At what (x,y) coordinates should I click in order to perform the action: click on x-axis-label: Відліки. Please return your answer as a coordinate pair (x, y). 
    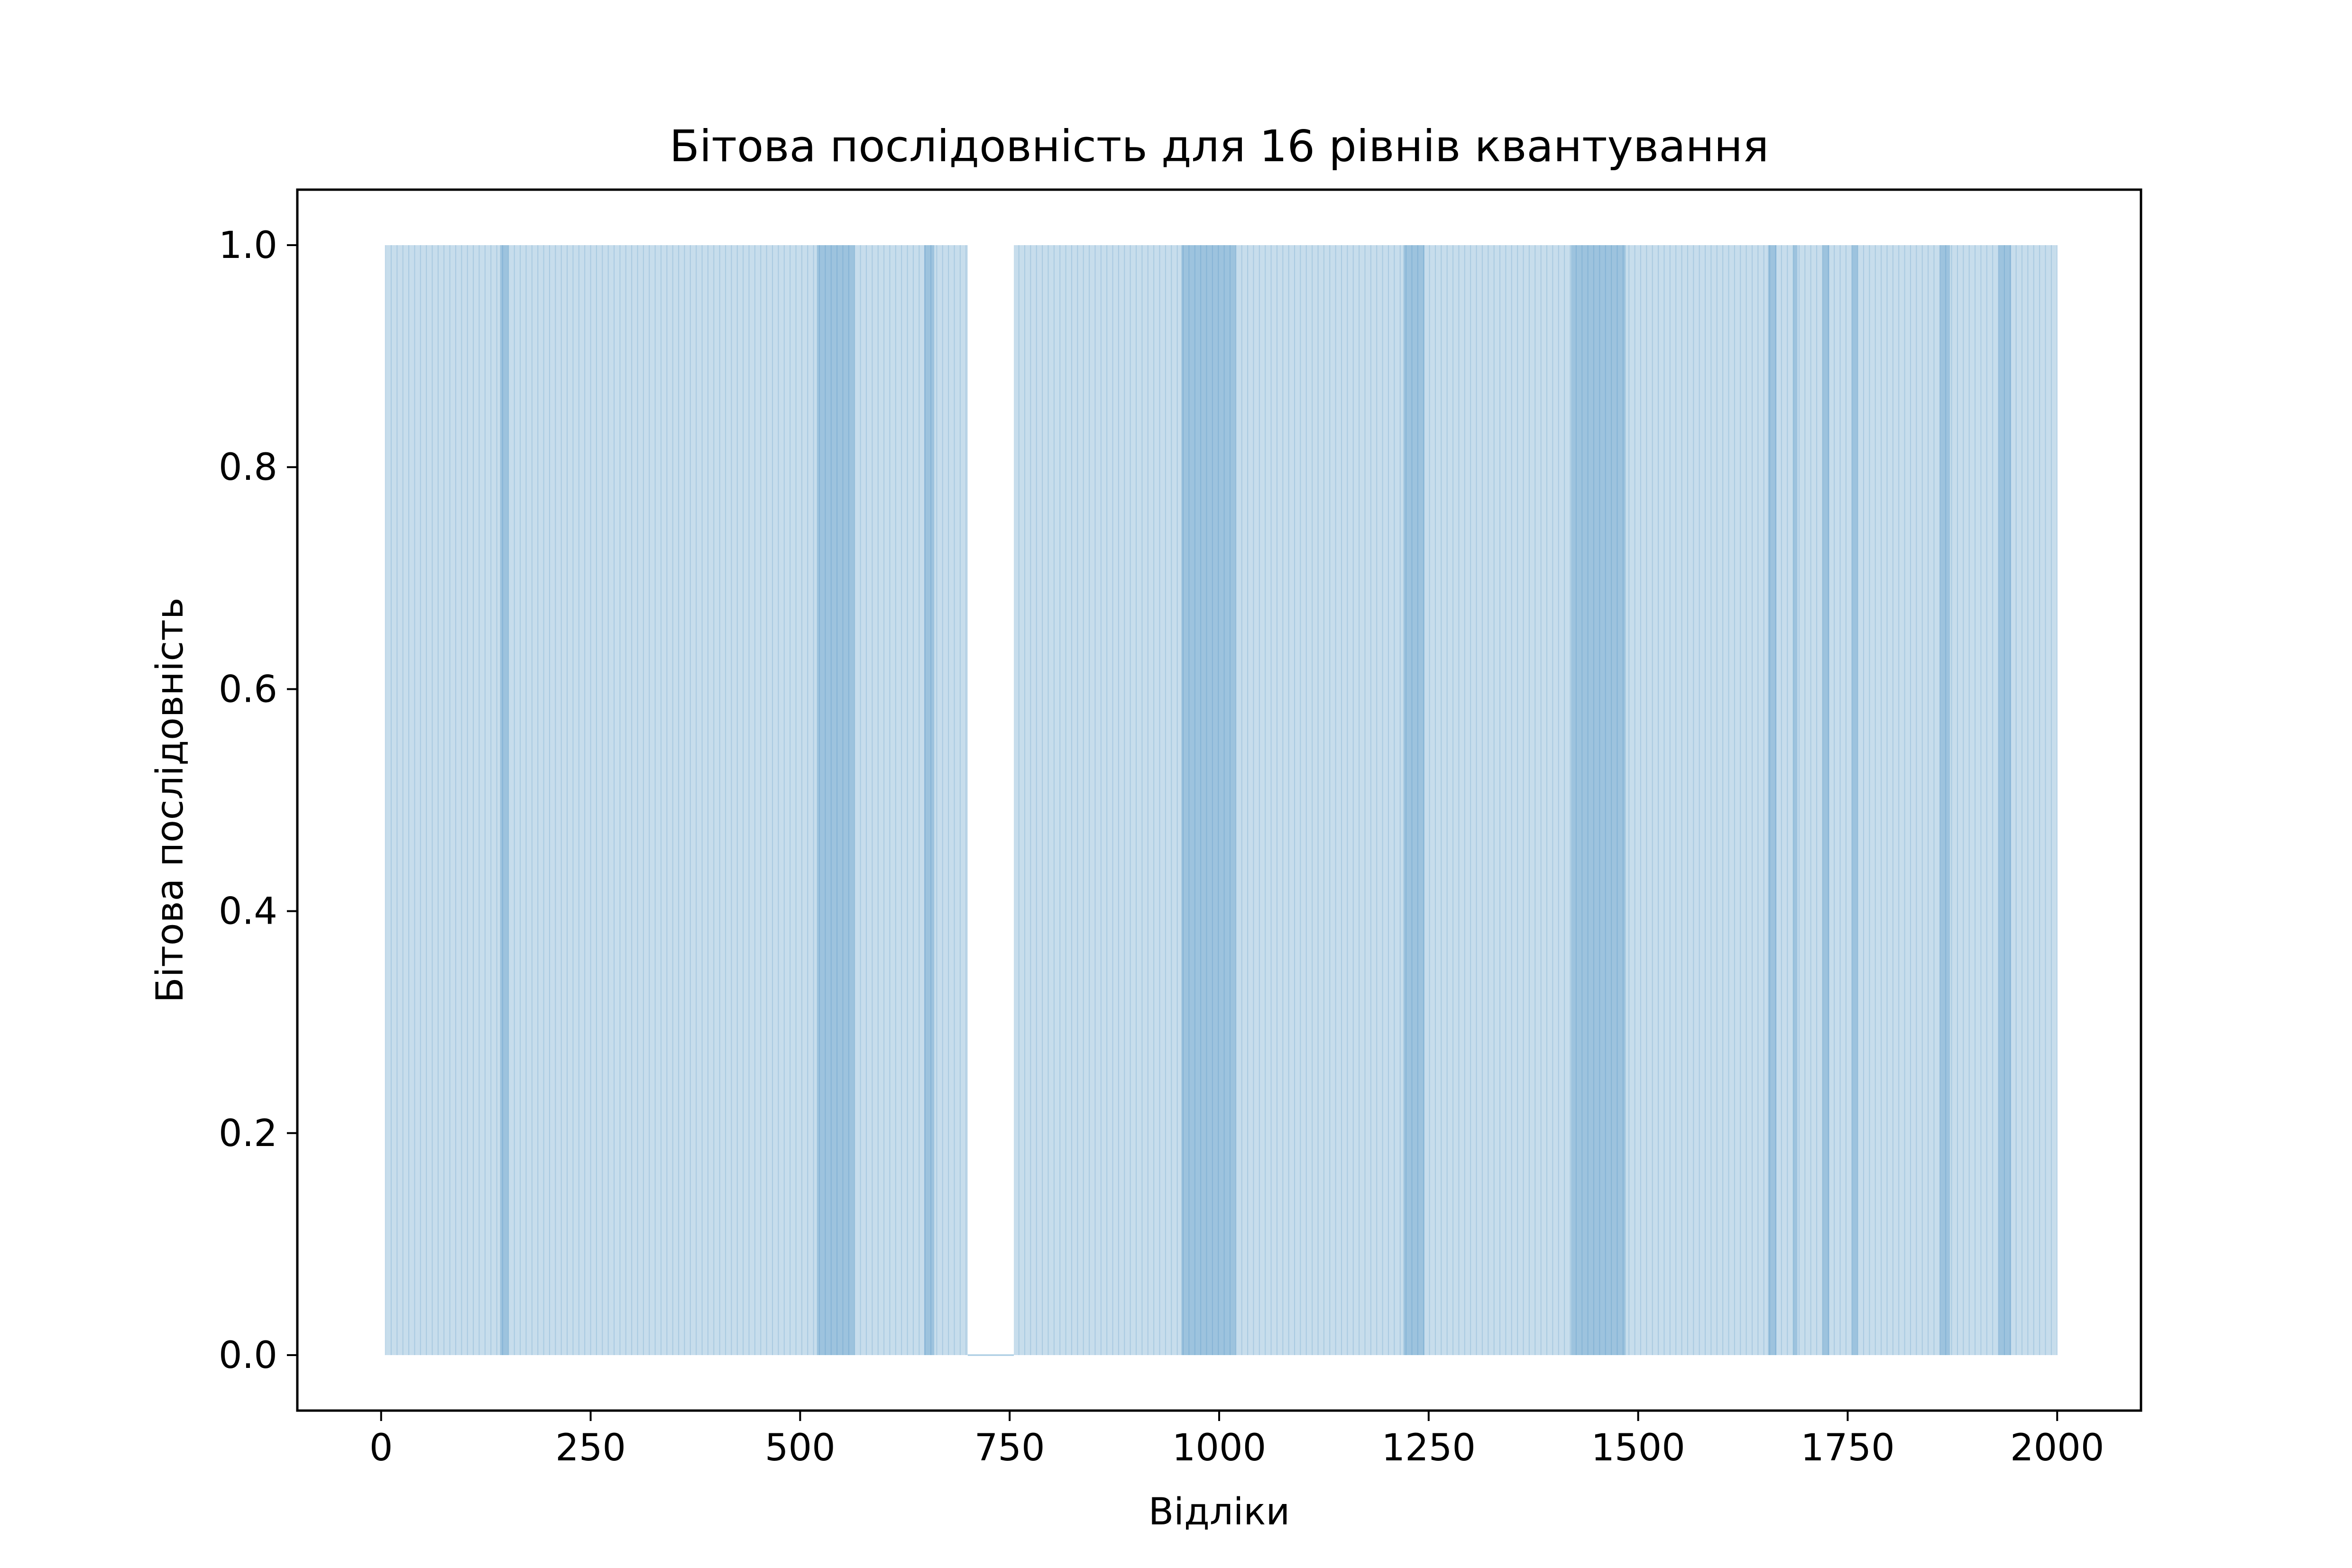
    Looking at the image, I should click on (1219, 1512).